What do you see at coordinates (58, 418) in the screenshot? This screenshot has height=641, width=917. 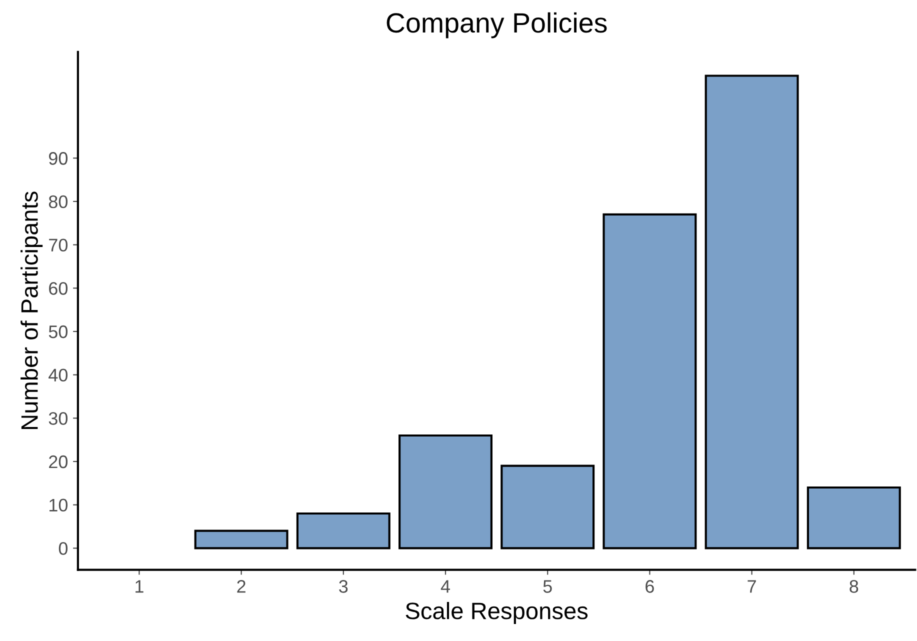 I see `y-tick-label: 30` at bounding box center [58, 418].